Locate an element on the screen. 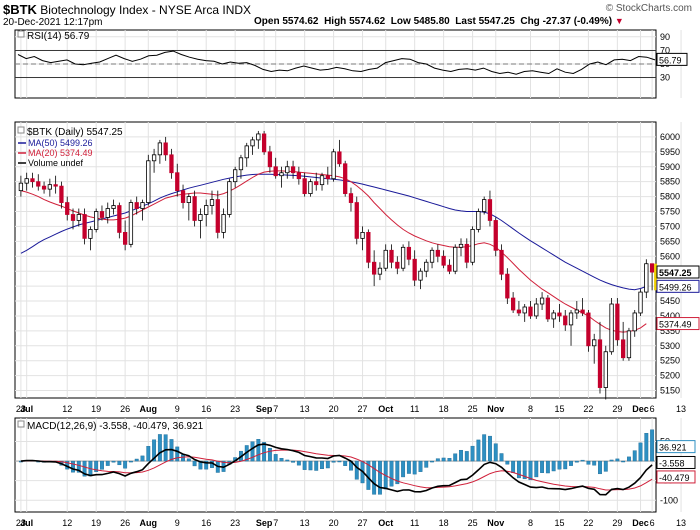 The width and height of the screenshot is (700, 530). legend-item: MA(20) 5374.49 is located at coordinates (60, 153).